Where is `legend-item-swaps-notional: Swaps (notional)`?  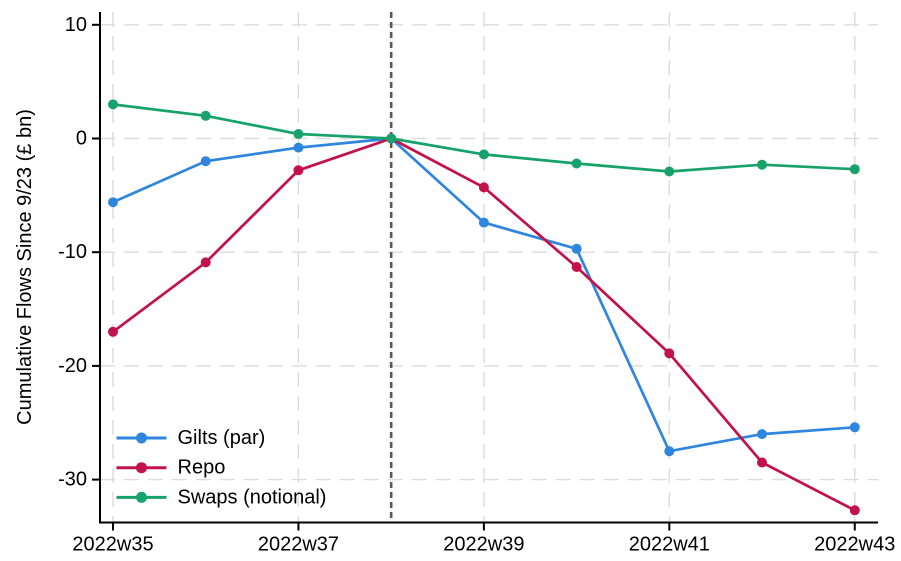
legend-item-swaps-notional: Swaps (notional) is located at coordinates (221, 497).